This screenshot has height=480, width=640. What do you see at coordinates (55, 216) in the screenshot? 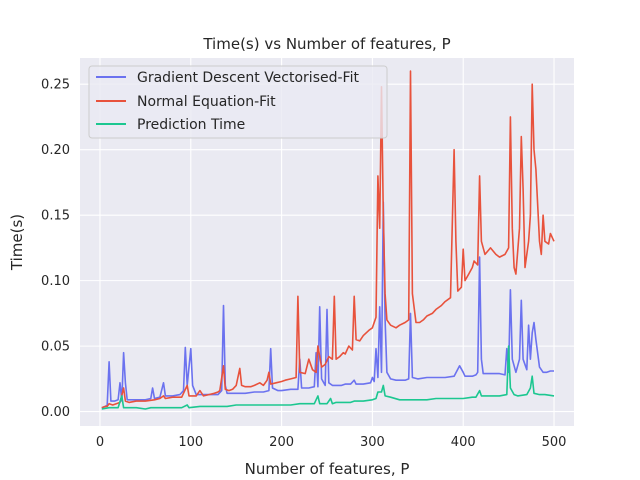
I see `y-tick-label: 0.15` at bounding box center [55, 216].